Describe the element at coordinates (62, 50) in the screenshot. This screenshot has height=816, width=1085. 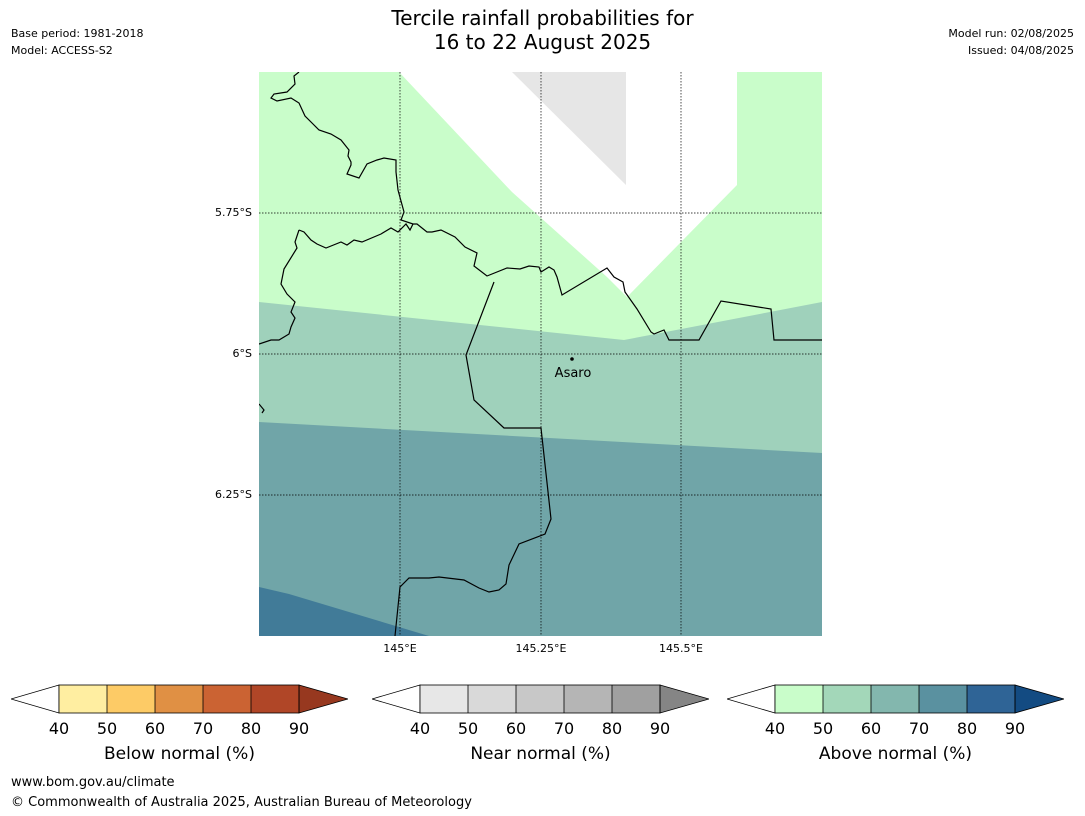
I see `model-name: Model: ACCESS-S2` at that location.